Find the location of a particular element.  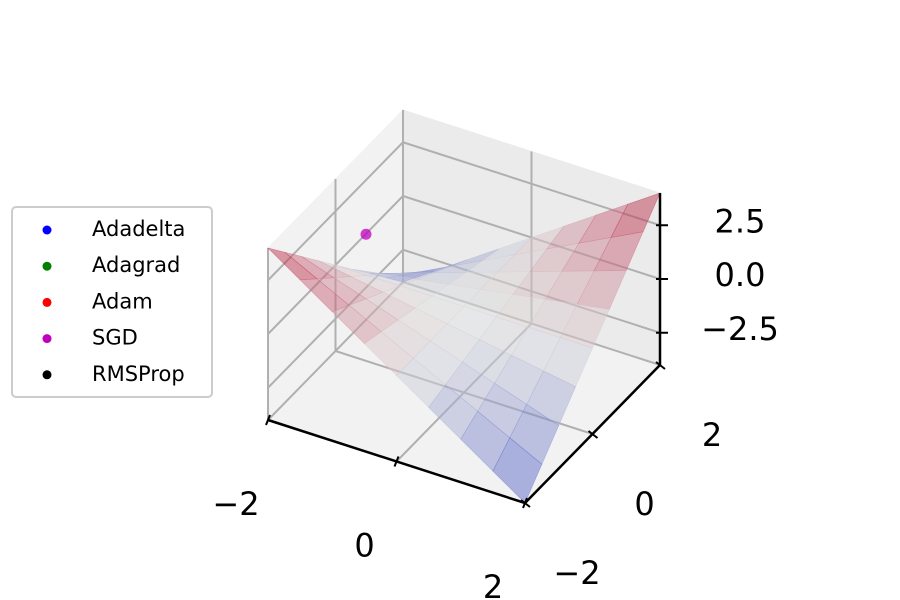

legend: Adadelta Adagrad Adam SGD RMSProp is located at coordinates (112, 302).